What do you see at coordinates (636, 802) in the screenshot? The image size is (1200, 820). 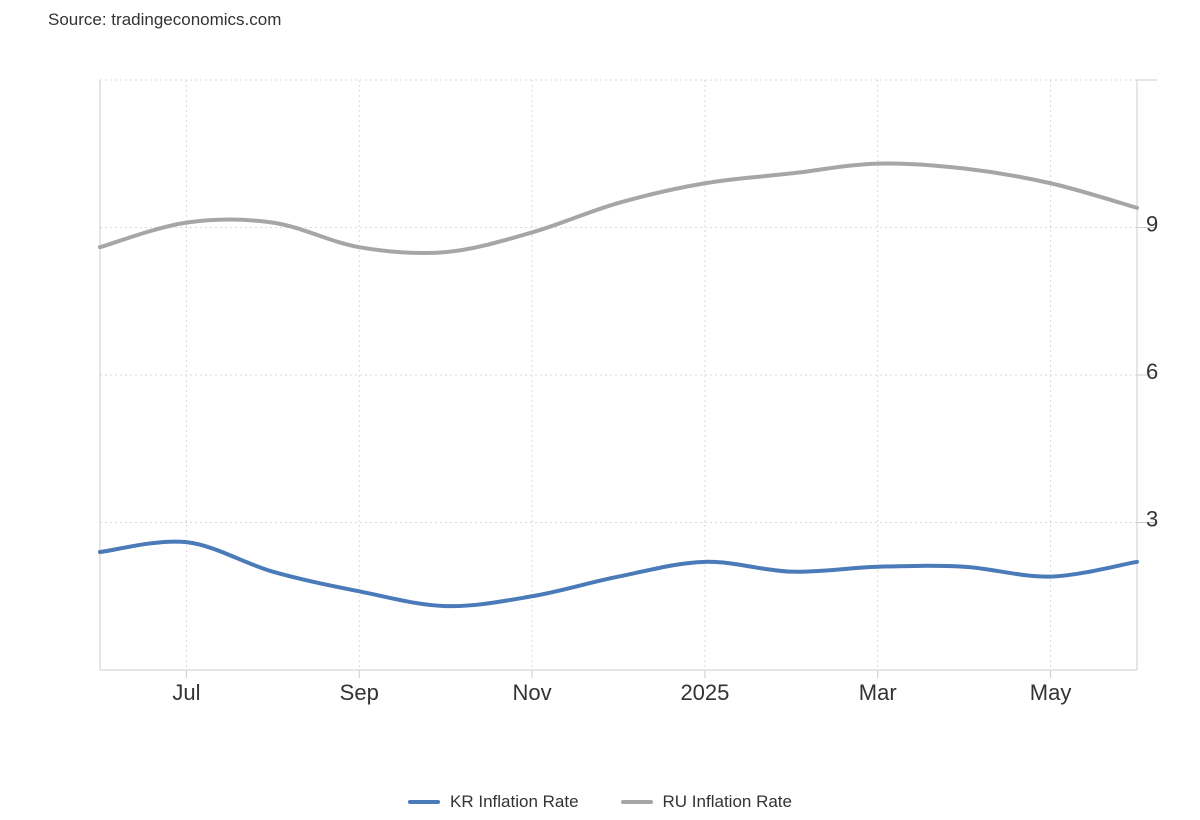 I see `legend-swatch-ru` at bounding box center [636, 802].